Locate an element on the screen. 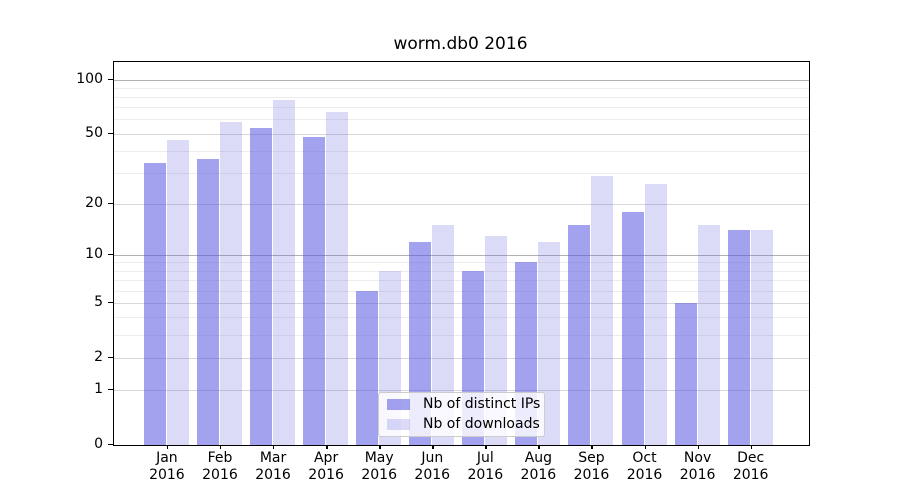 The height and width of the screenshot is (500, 900). x-tick-month: Sep is located at coordinates (591, 458).